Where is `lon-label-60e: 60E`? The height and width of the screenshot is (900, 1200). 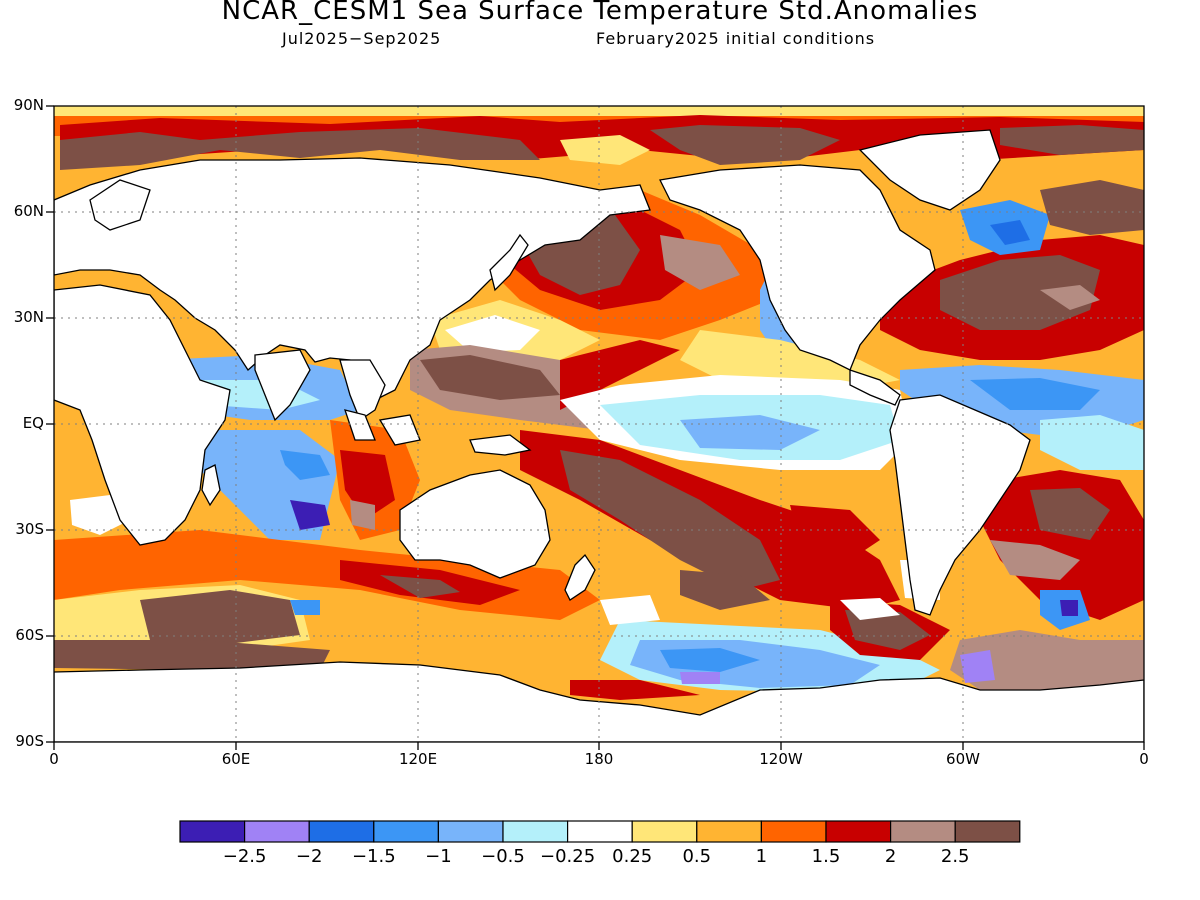 lon-label-60e: 60E is located at coordinates (236, 759).